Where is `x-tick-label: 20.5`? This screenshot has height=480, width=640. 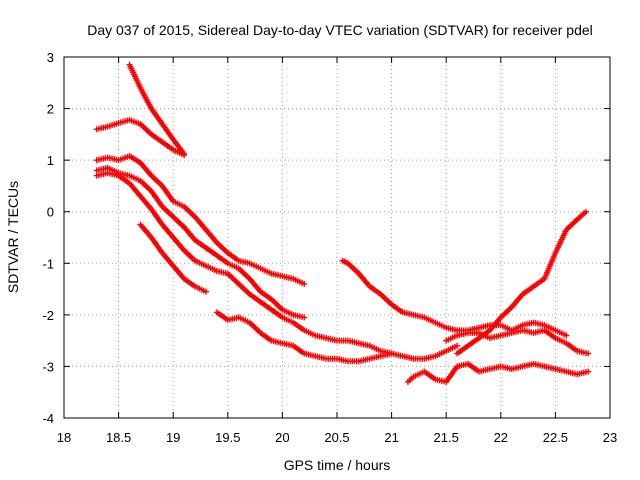
x-tick-label: 20.5 is located at coordinates (336, 437).